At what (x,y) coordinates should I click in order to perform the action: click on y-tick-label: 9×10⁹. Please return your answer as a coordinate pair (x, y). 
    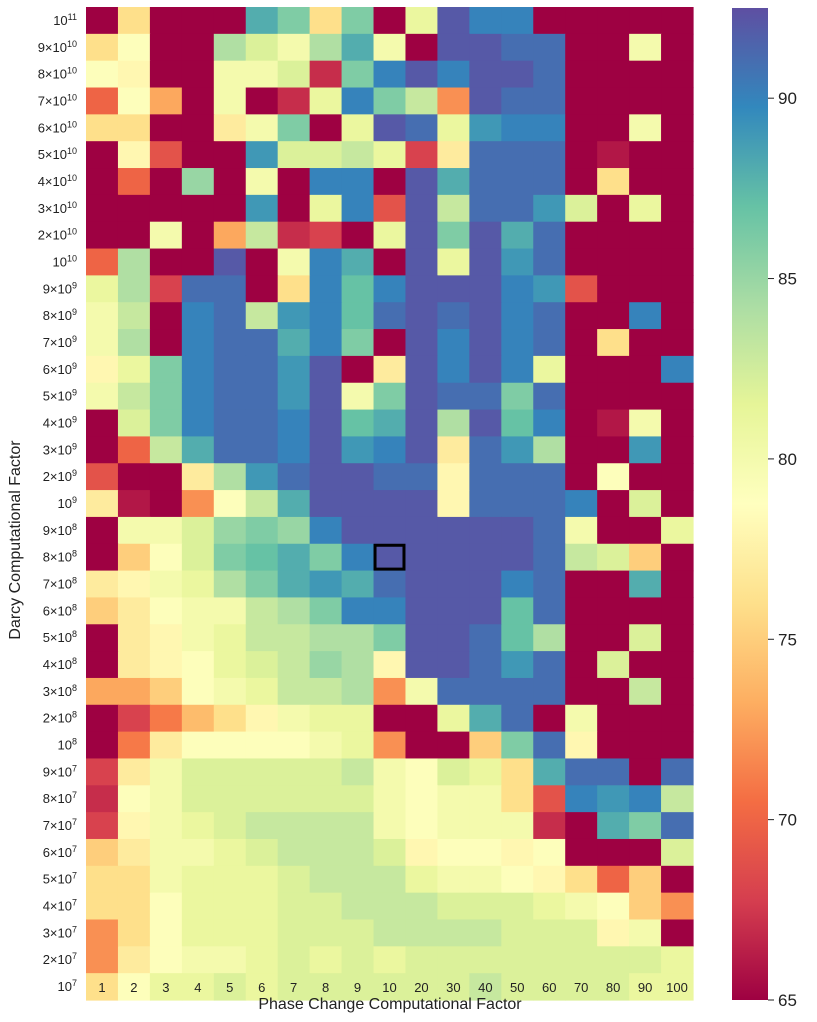
    Looking at the image, I should click on (60, 288).